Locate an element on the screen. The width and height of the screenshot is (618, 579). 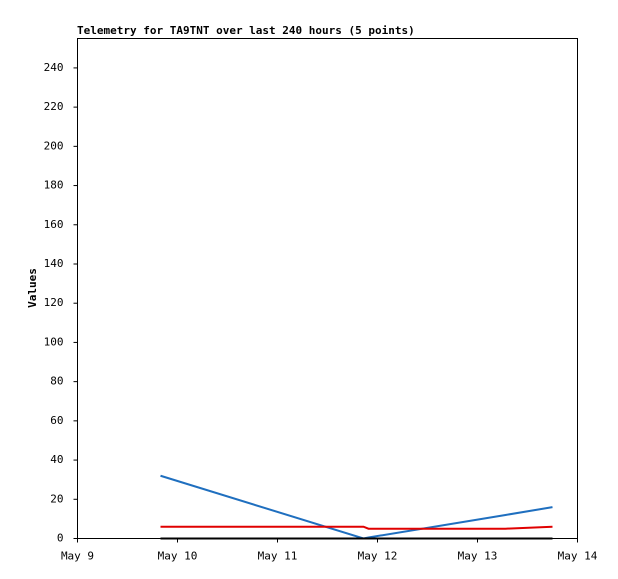
series-line is located at coordinates (356, 527).